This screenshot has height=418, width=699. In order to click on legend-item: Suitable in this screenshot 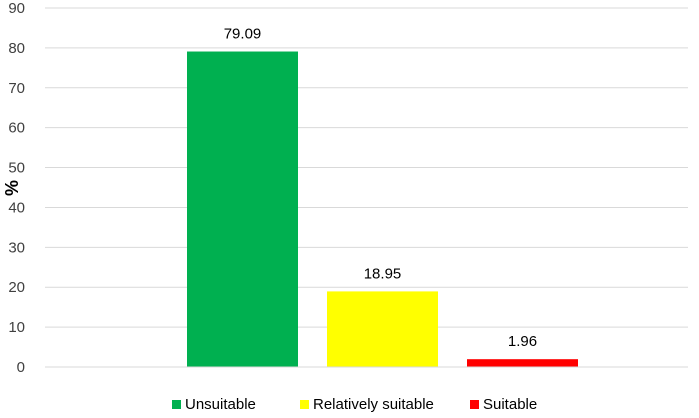, I will do `click(503, 404)`.